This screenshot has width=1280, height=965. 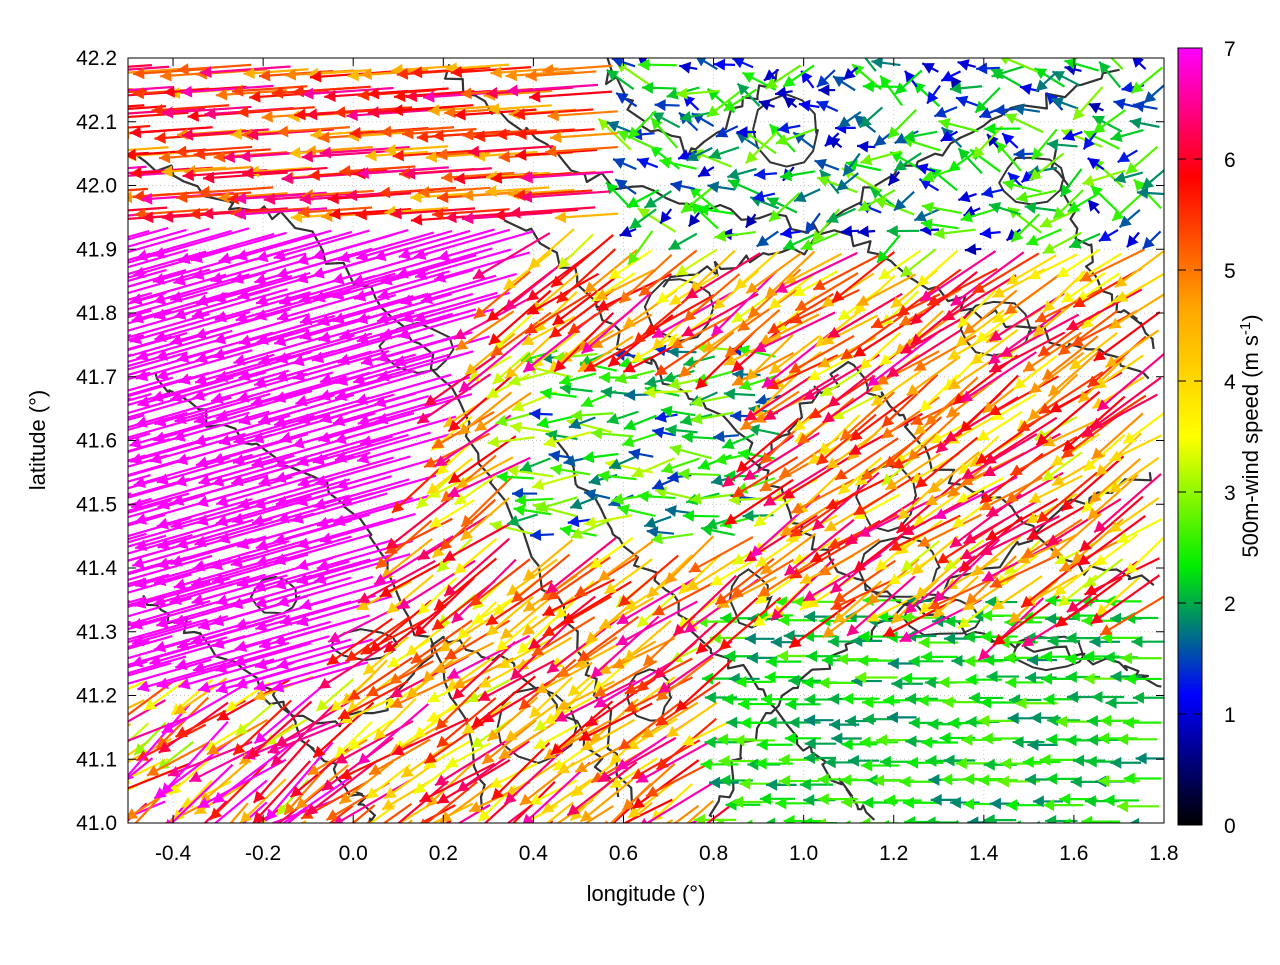 I want to click on colorbar-label-end: ), so click(x=1250, y=317).